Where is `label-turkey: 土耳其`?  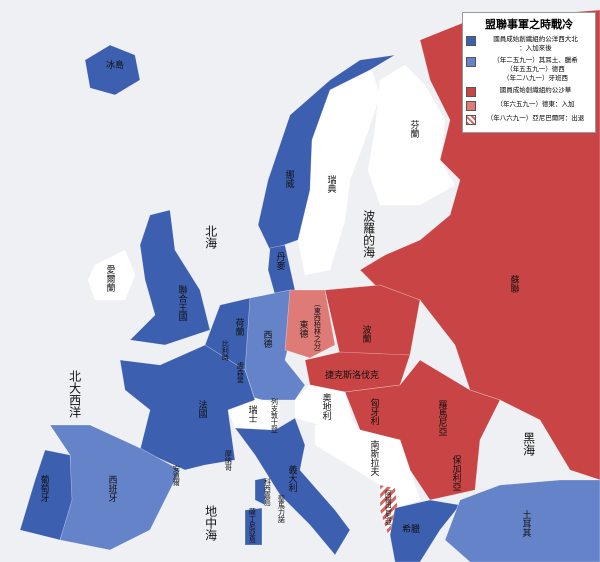
label-turkey: 土耳其 is located at coordinates (525, 523).